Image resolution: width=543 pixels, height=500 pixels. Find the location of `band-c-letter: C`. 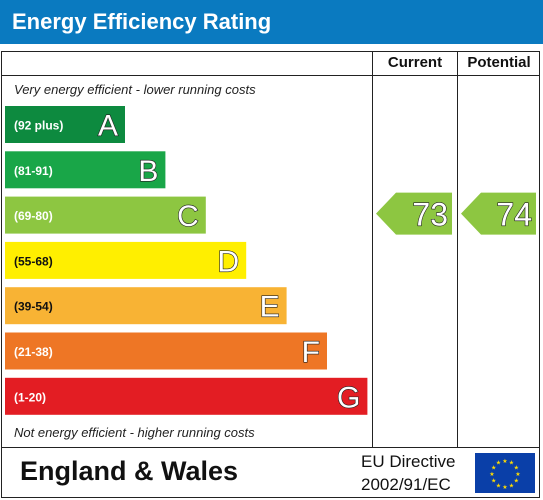

band-c-letter: C is located at coordinates (188, 216).